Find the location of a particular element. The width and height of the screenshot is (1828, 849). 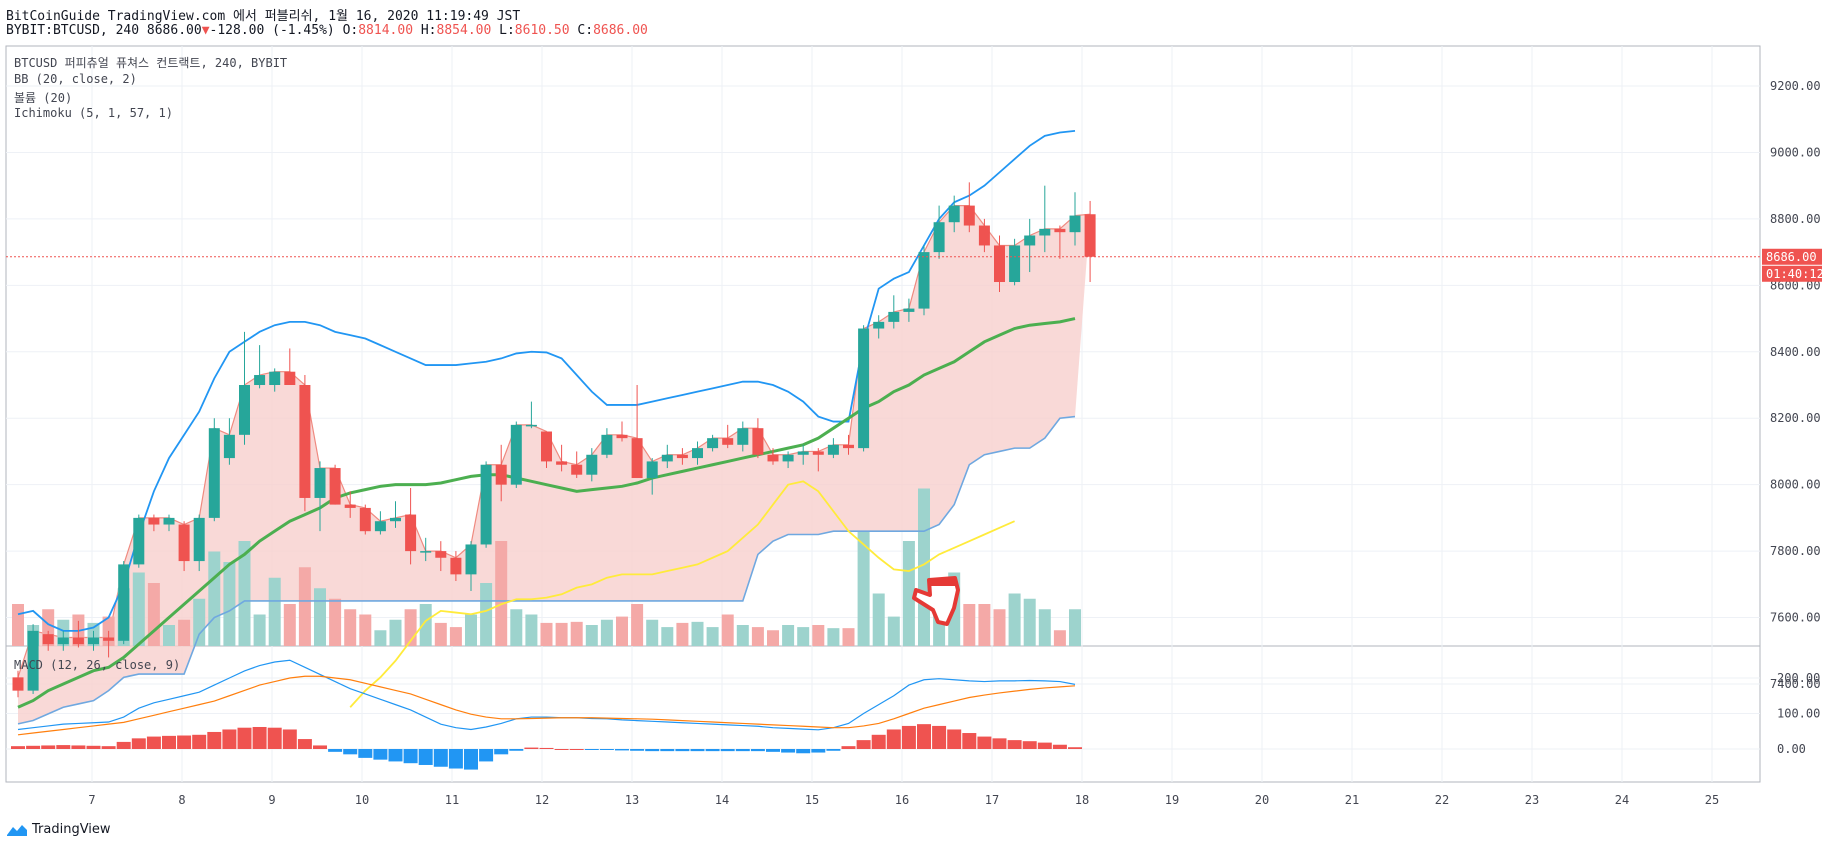

pointing-hand-icon is located at coordinates (936, 601).